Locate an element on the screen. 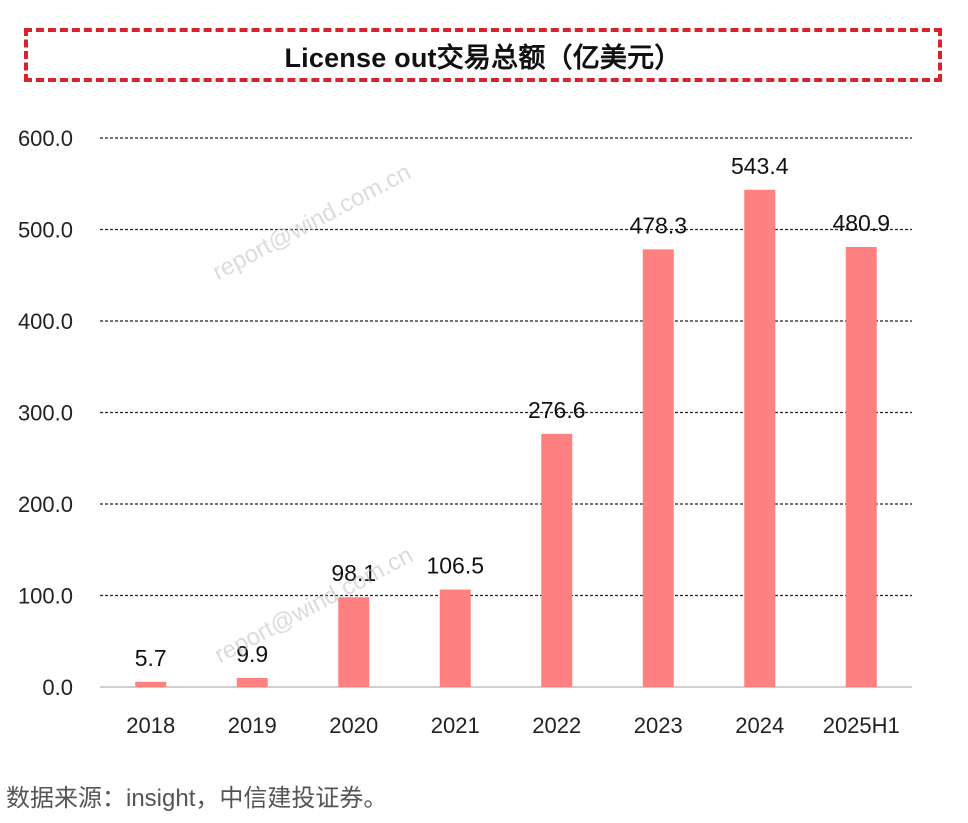 This screenshot has width=968, height=823. y-tick-label: 200.0 is located at coordinates (45, 504).